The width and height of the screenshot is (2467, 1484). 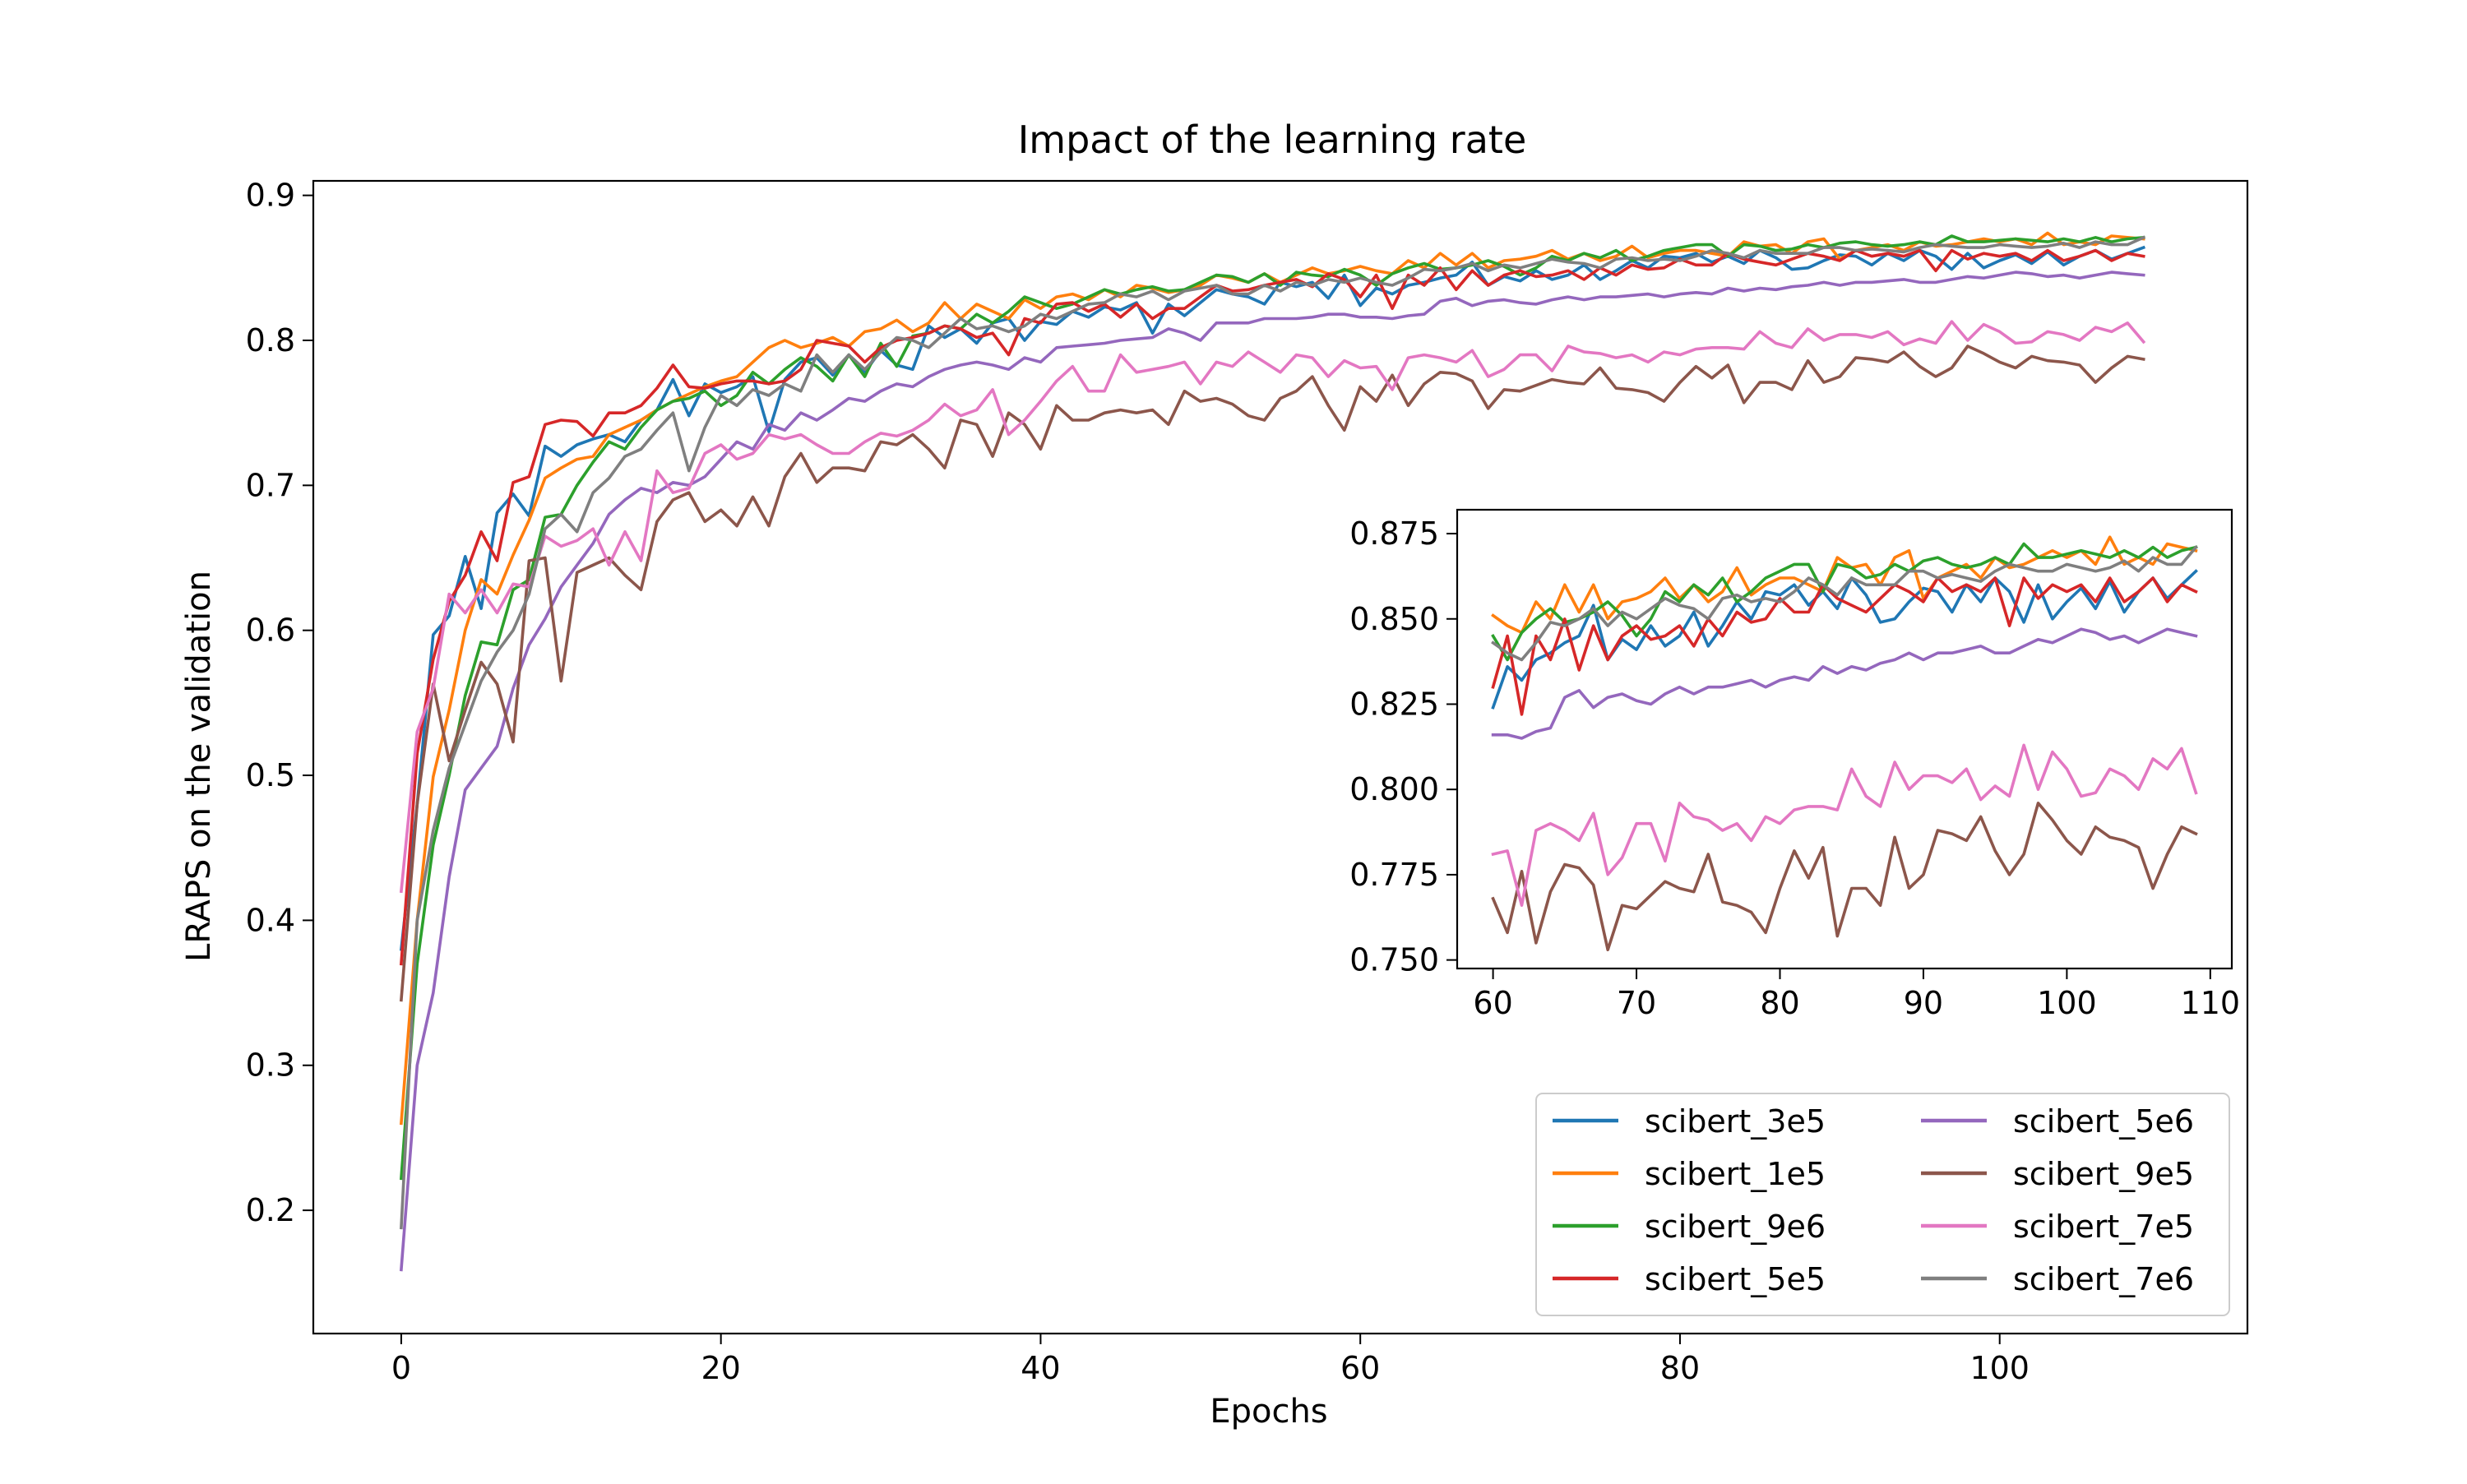 I want to click on legend-label-scibert-7e6: scibert_7e6, so click(x=2103, y=1279).